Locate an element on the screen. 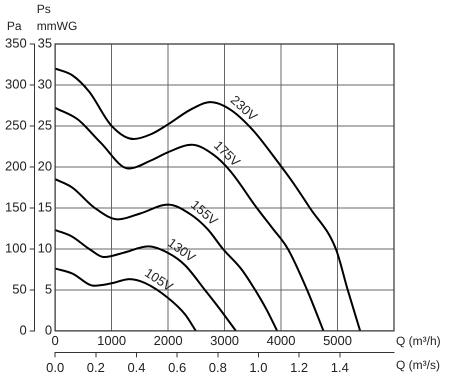 The width and height of the screenshot is (450, 381). y-tick-label: 350 is located at coordinates (15, 43).